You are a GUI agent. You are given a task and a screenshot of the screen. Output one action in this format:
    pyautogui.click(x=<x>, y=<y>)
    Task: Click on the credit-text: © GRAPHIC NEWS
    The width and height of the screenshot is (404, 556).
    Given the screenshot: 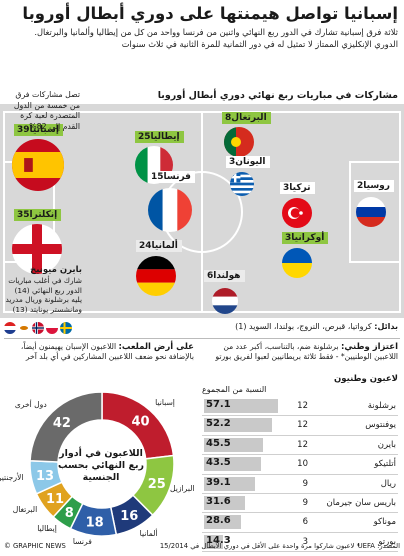 What is the action you would take?
    pyautogui.click(x=35, y=546)
    